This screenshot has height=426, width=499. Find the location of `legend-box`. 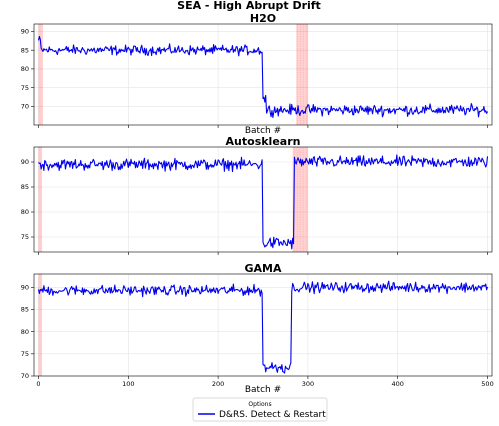

legend-box is located at coordinates (260, 409).